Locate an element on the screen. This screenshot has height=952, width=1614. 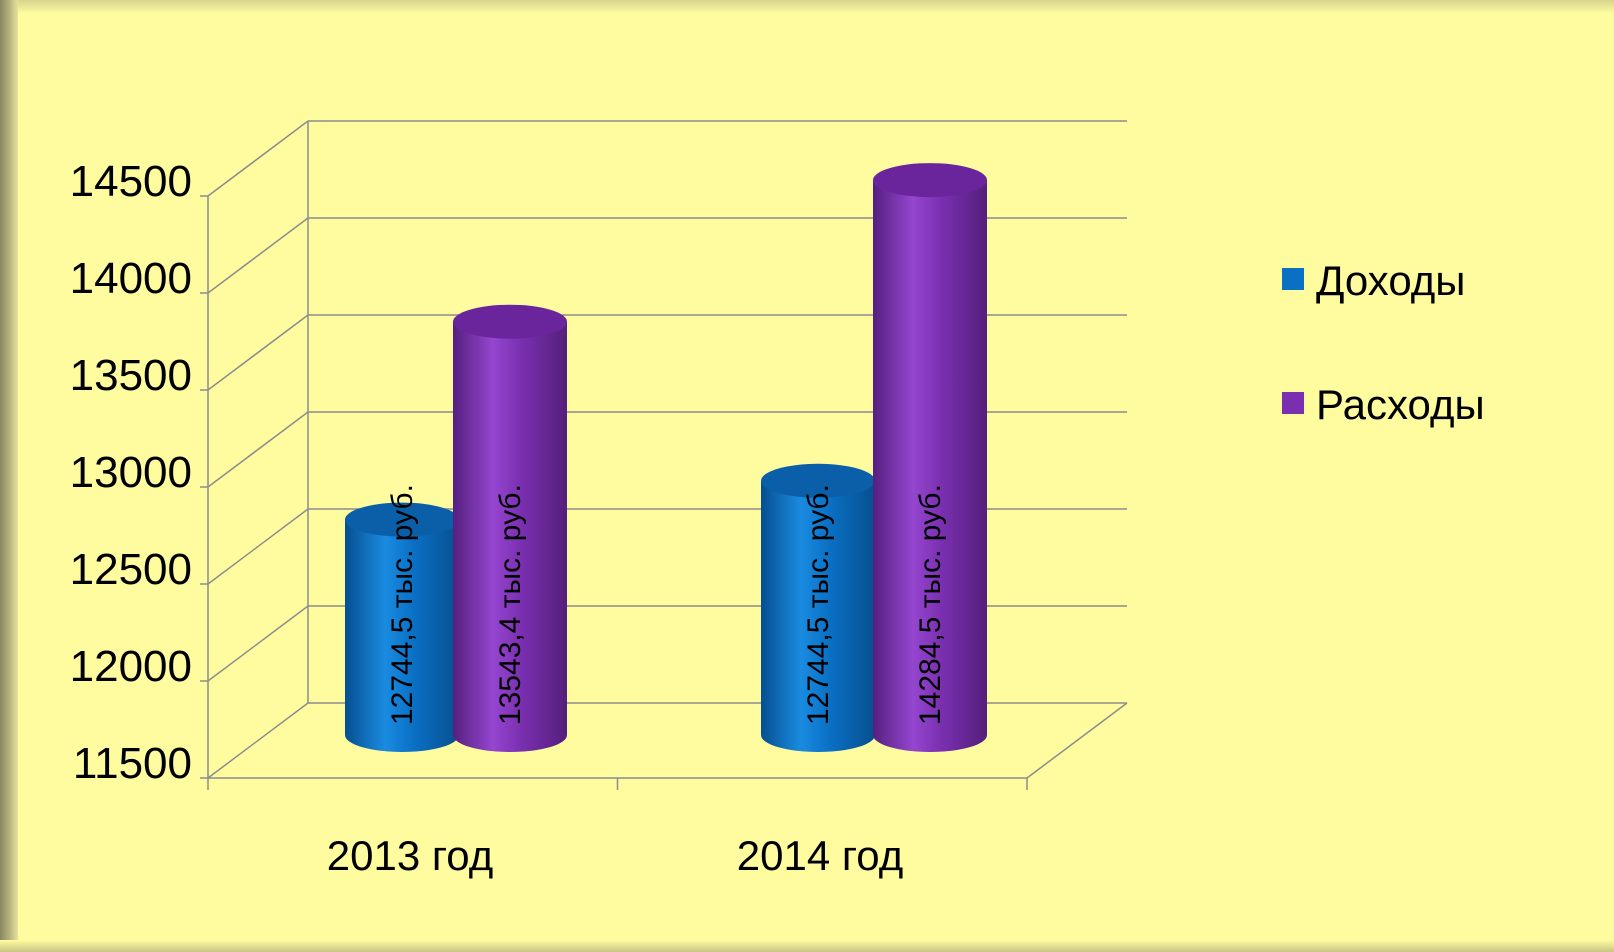
x-axis-categories: 2013 год 2014 год is located at coordinates (615, 855).